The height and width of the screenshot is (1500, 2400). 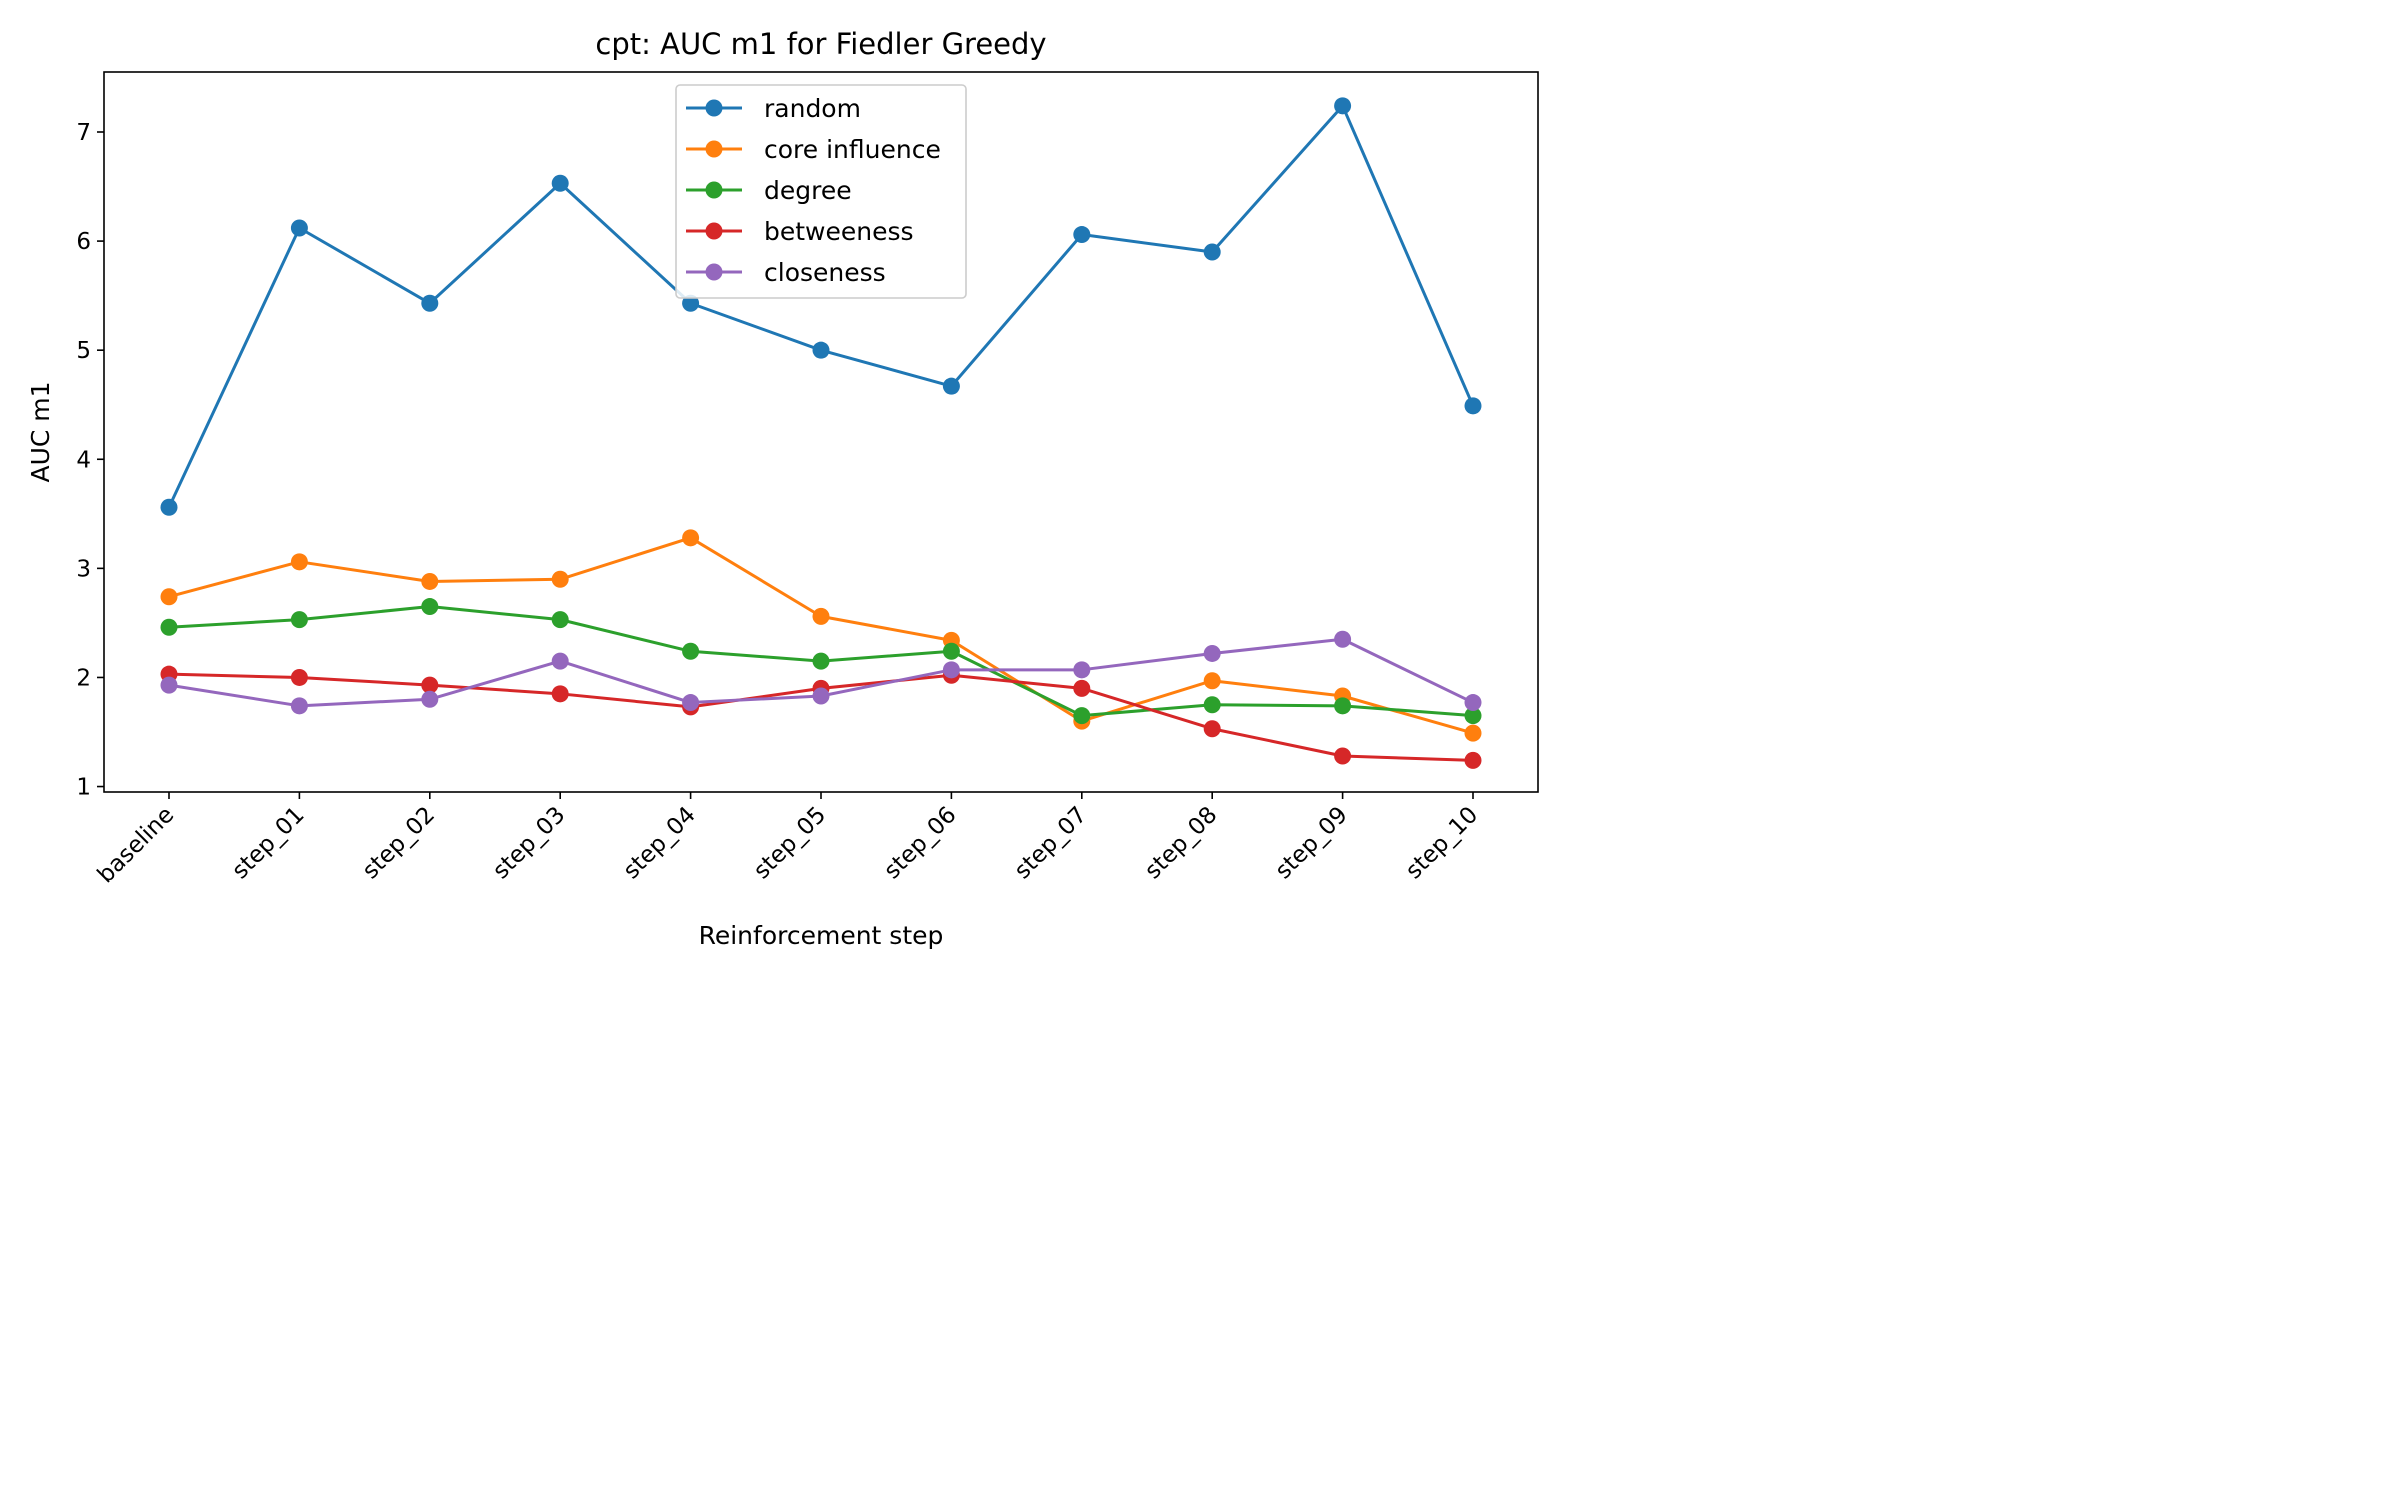 What do you see at coordinates (825, 272) in the screenshot?
I see `legend-label-closeness: closeness` at bounding box center [825, 272].